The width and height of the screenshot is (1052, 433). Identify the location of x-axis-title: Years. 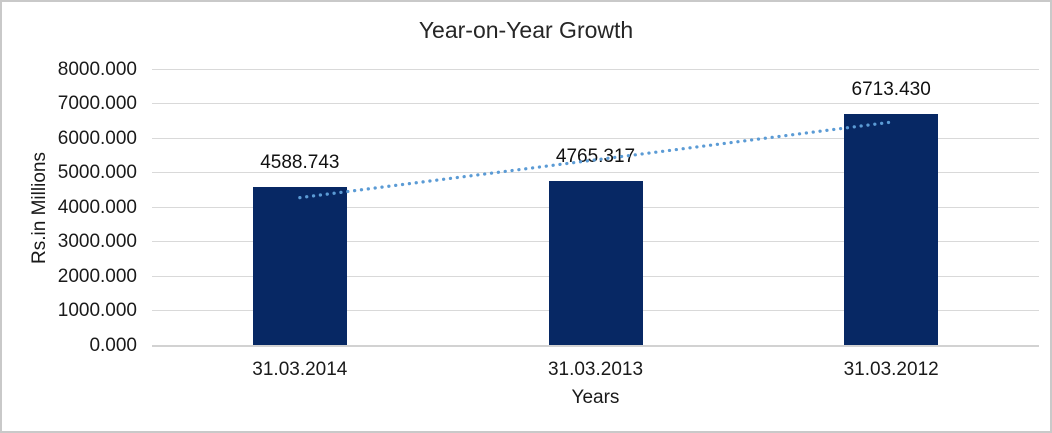
(595, 397).